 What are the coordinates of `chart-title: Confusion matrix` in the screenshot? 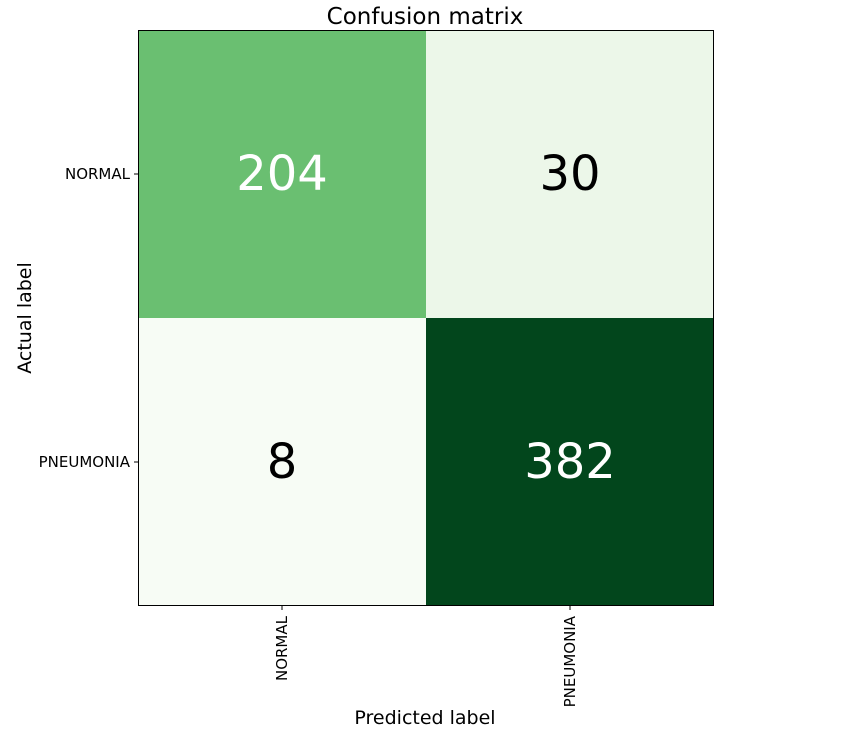 It's located at (425, 17).